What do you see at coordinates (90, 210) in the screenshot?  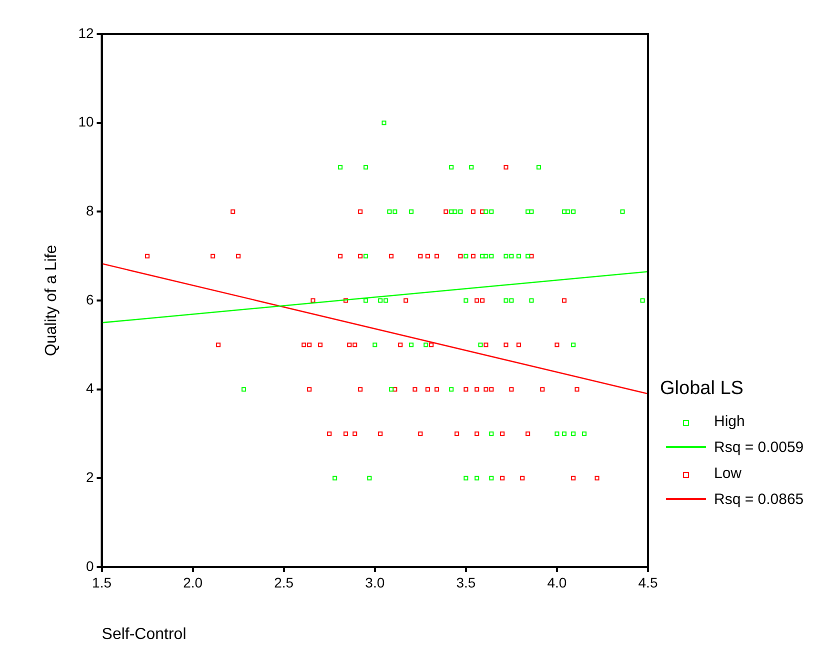 I see `y-tick-label: 8` at bounding box center [90, 210].